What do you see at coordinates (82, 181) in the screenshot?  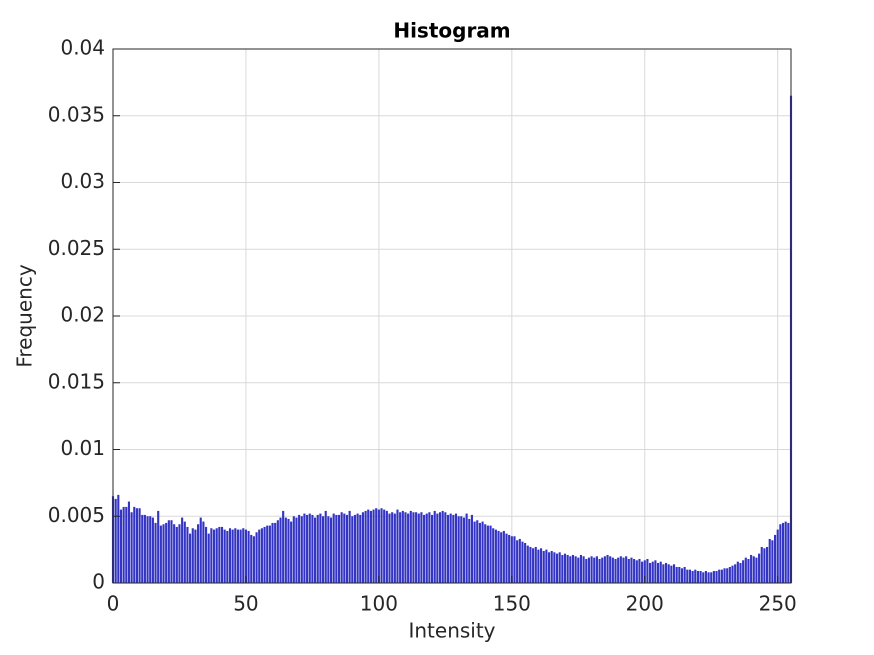 I see `y-tick-label: 0.03` at bounding box center [82, 181].